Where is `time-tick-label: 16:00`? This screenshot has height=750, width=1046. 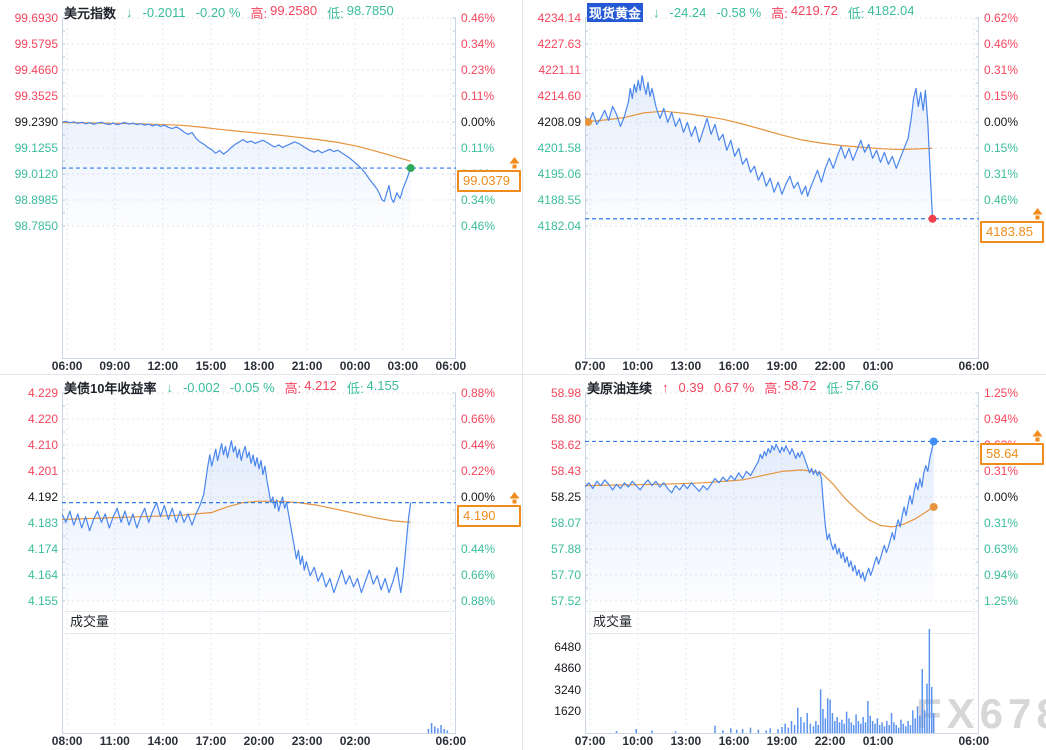 time-tick-label: 16:00 is located at coordinates (734, 366).